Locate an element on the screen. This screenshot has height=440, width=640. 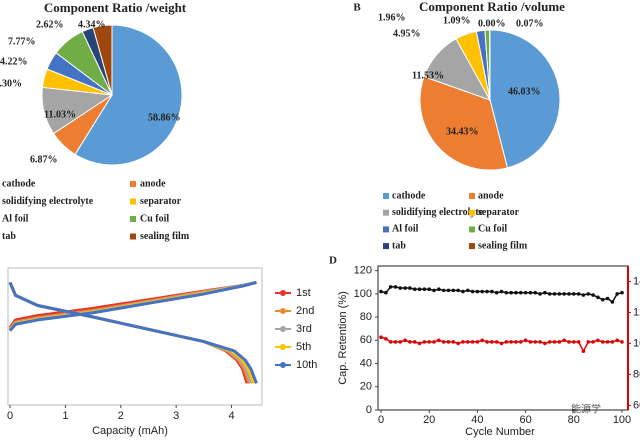
legend-label: tab is located at coordinates (399, 245).